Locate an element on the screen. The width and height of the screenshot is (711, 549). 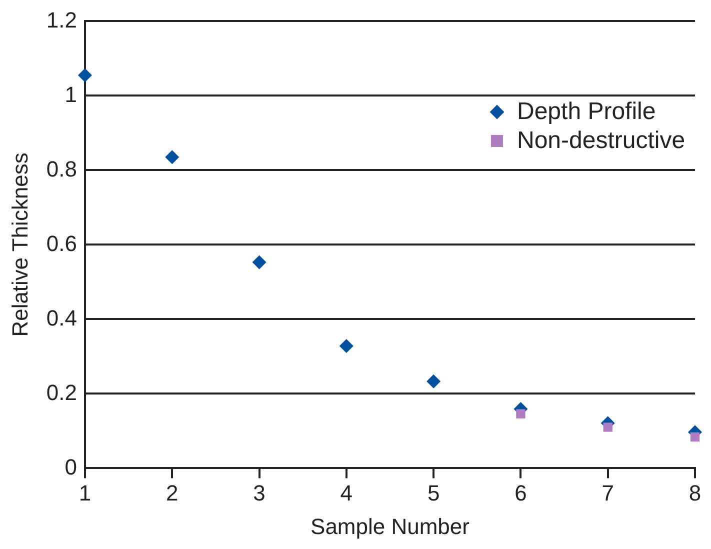
x-tick-label: 2 is located at coordinates (172, 493).